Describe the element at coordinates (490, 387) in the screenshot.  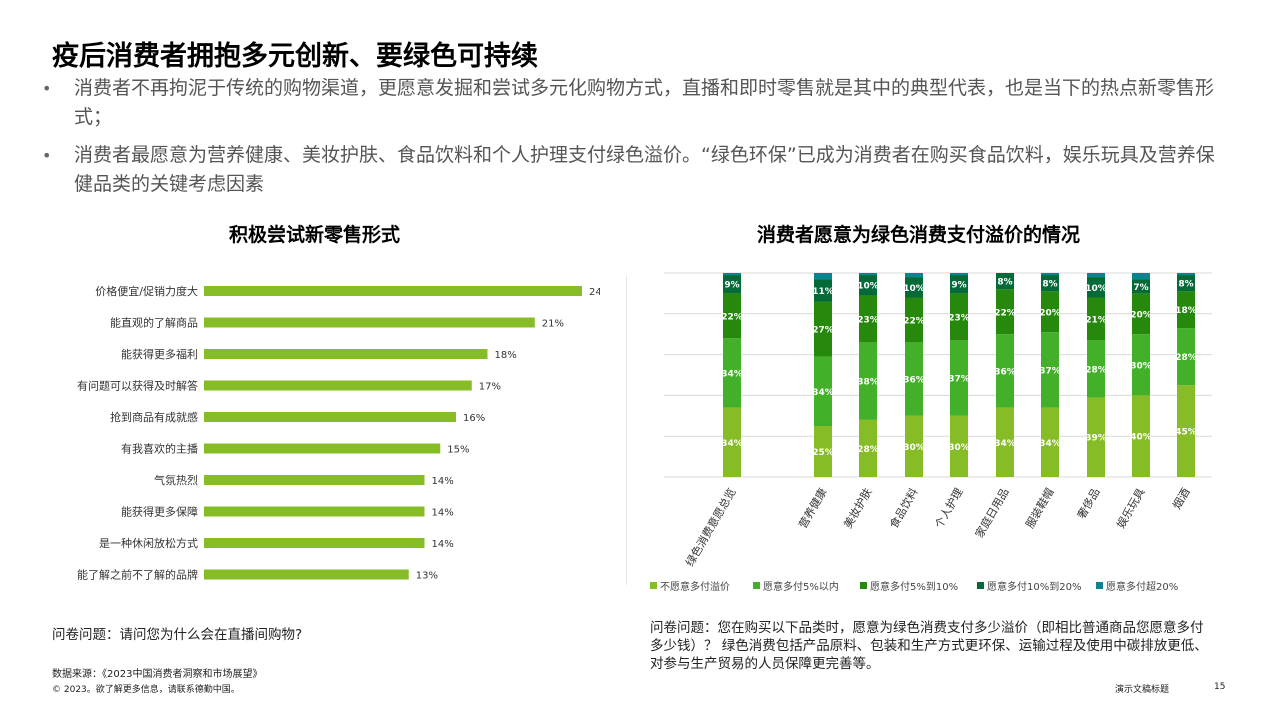
I see `value-label: 17%` at that location.